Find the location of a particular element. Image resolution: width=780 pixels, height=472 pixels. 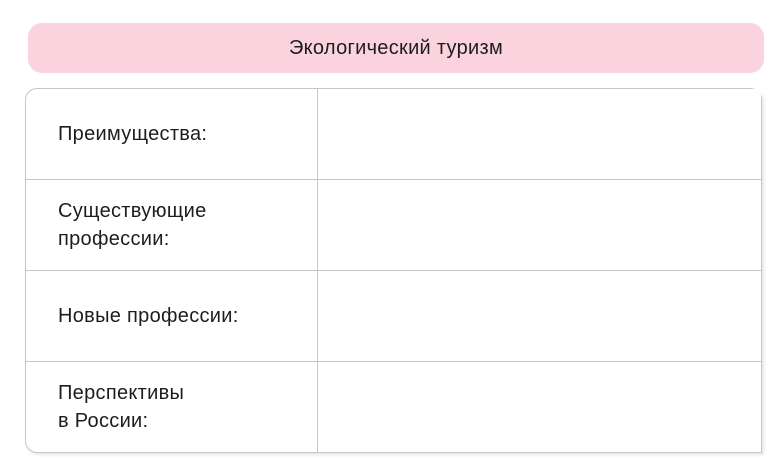

label-cell-new-professions: Новые профессии: is located at coordinates (172, 316).